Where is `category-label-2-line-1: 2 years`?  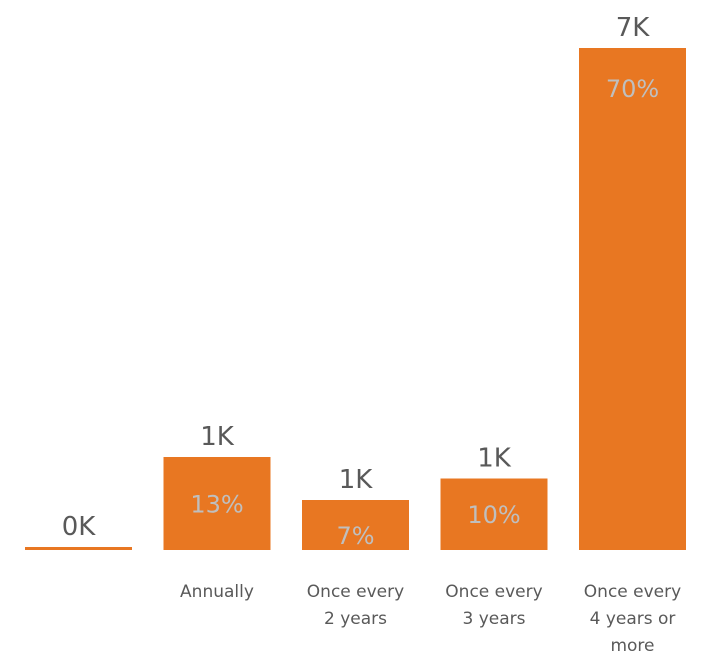 category-label-2-line-1: 2 years is located at coordinates (355, 619).